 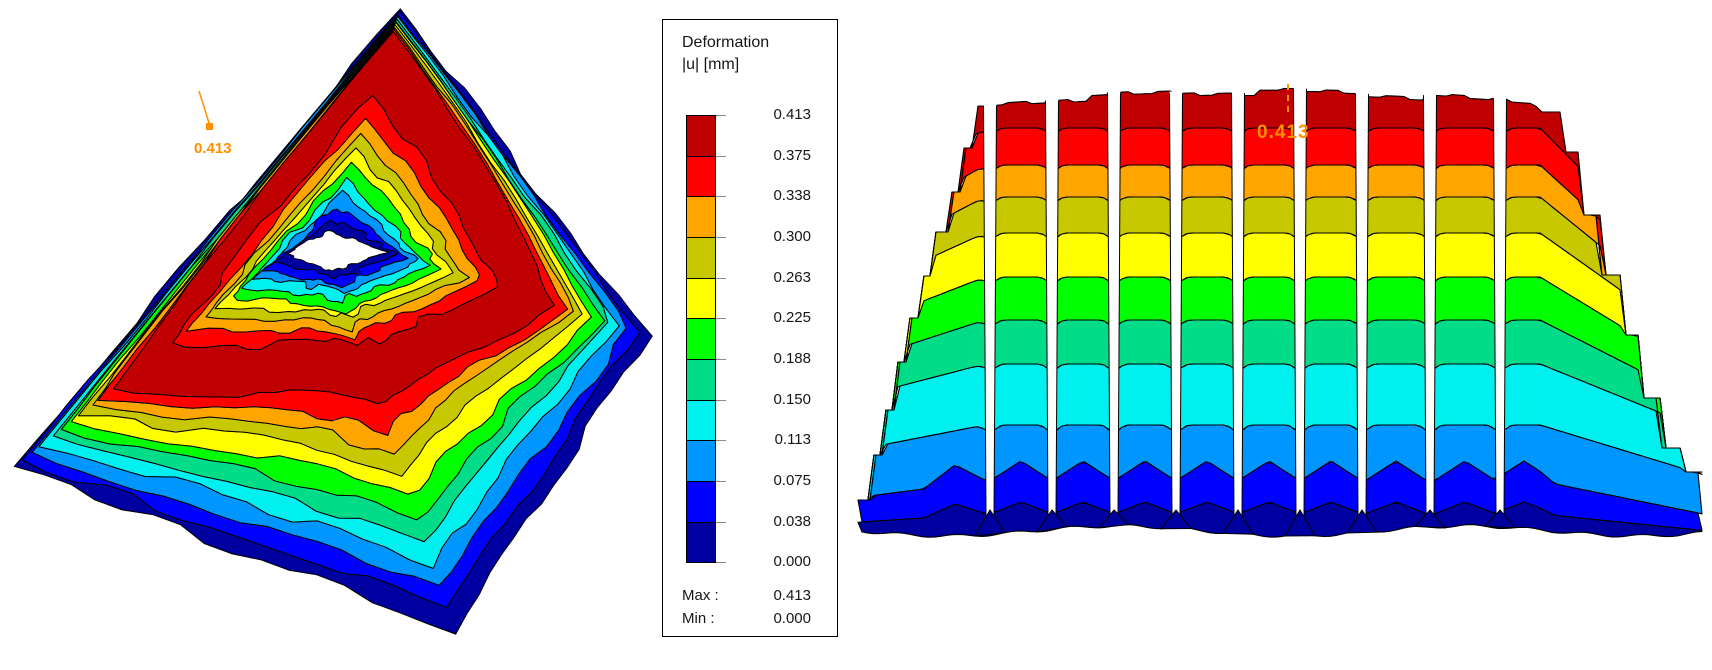 What do you see at coordinates (700, 595) in the screenshot?
I see `legend-max-label: Max :` at bounding box center [700, 595].